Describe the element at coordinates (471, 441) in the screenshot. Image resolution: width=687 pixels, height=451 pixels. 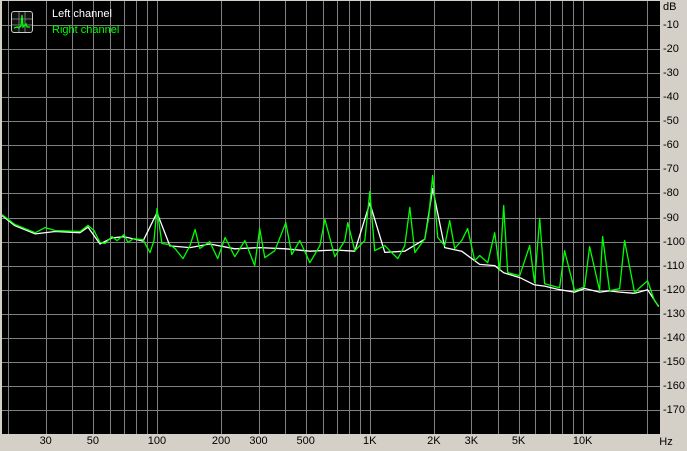
I see `x-tick-label: 3K` at that location.